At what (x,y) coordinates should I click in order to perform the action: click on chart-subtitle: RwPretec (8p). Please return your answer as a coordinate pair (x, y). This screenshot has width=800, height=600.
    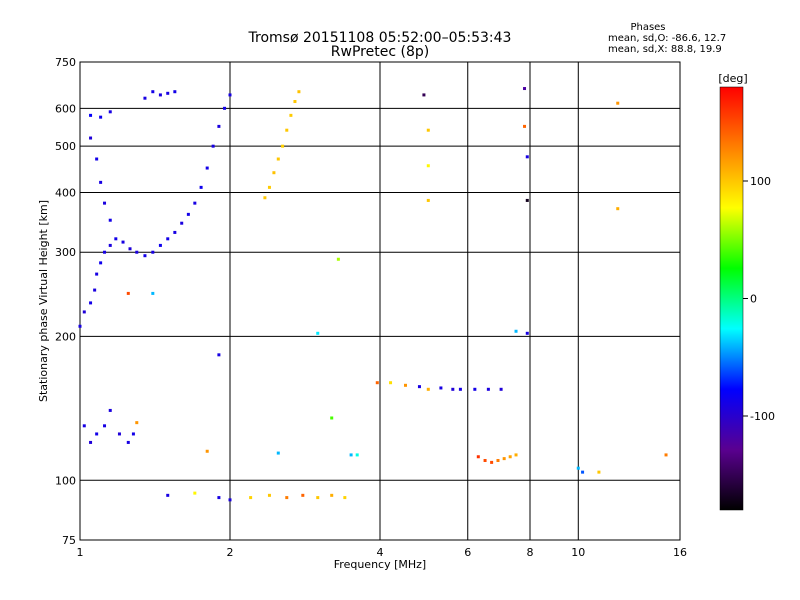
    Looking at the image, I should click on (380, 52).